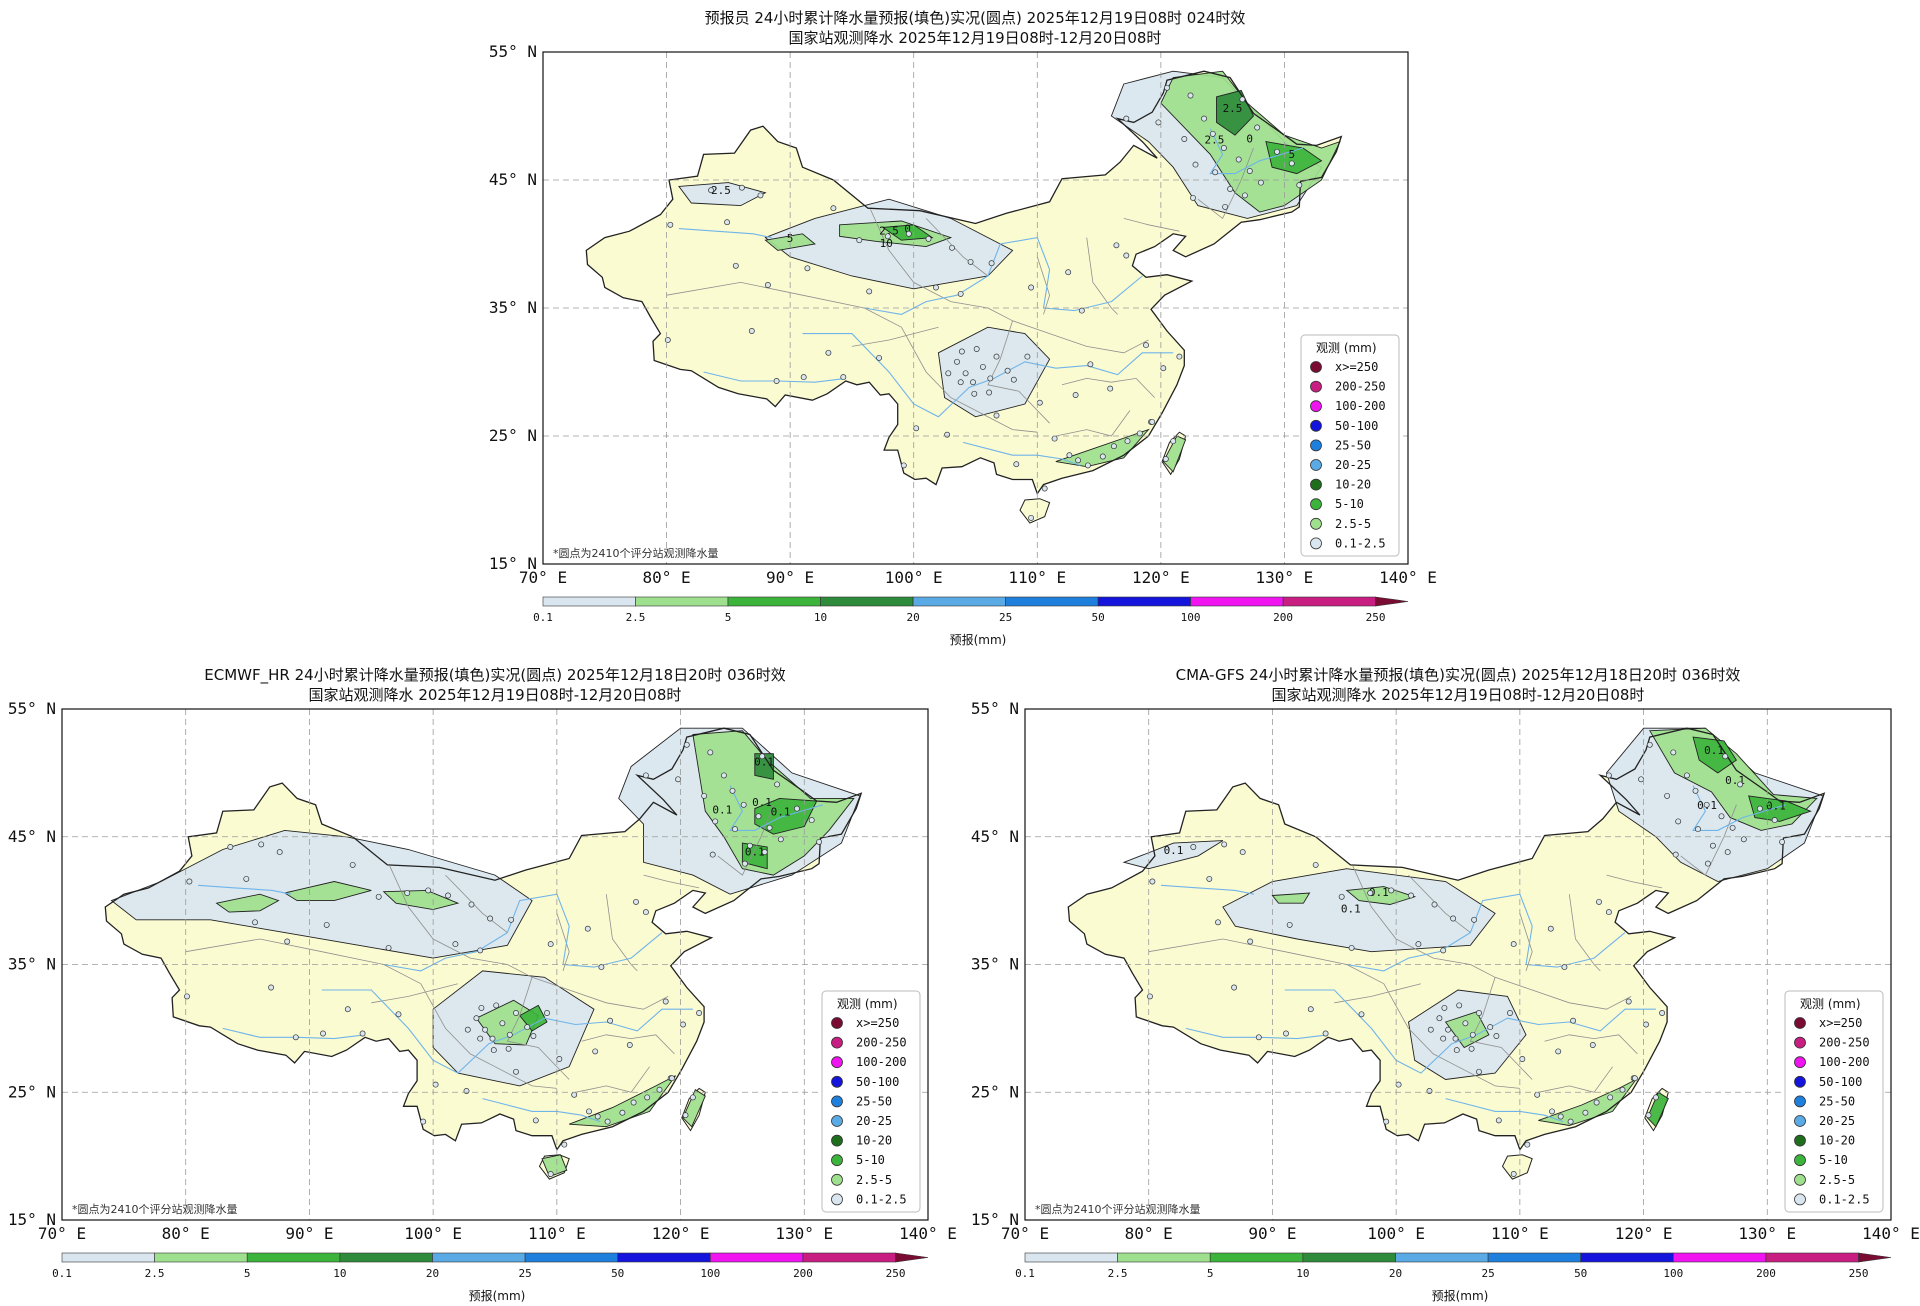  What do you see at coordinates (995, 1219) in the screenshot?
I see `y-tick-label: 15° N` at bounding box center [995, 1219].